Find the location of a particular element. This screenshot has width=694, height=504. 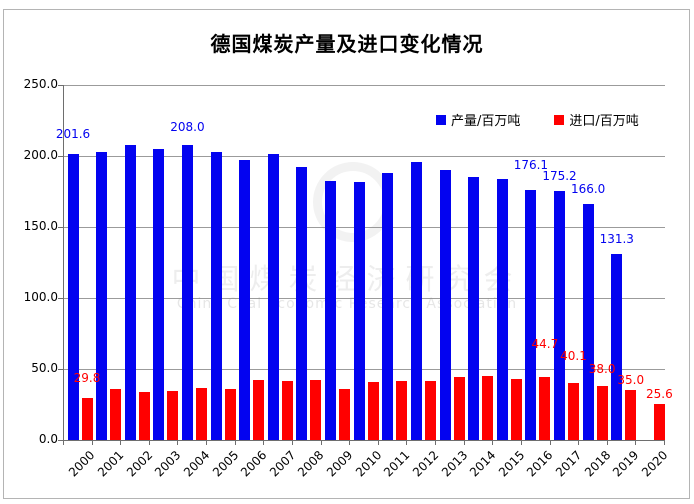

bar-production-2017 is located at coordinates (560, 315).